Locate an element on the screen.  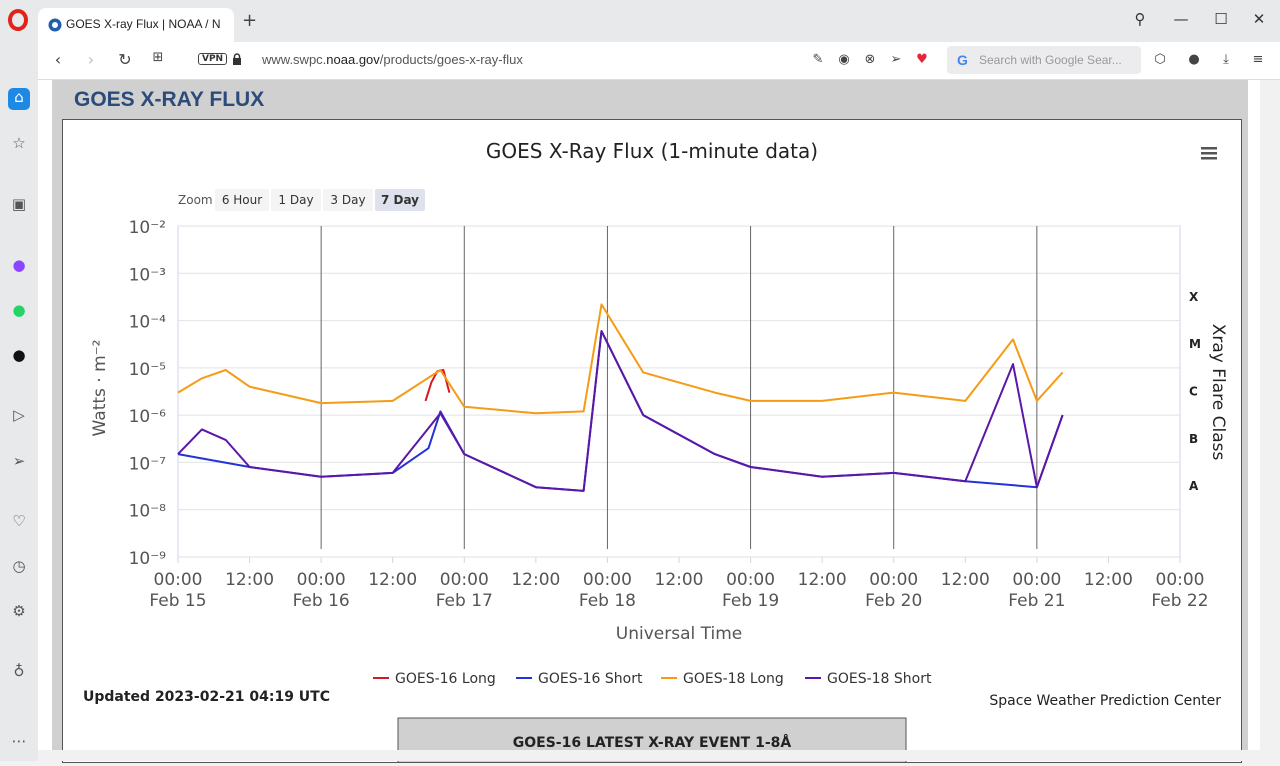
zoom-button-label: 7 Day is located at coordinates (400, 200).